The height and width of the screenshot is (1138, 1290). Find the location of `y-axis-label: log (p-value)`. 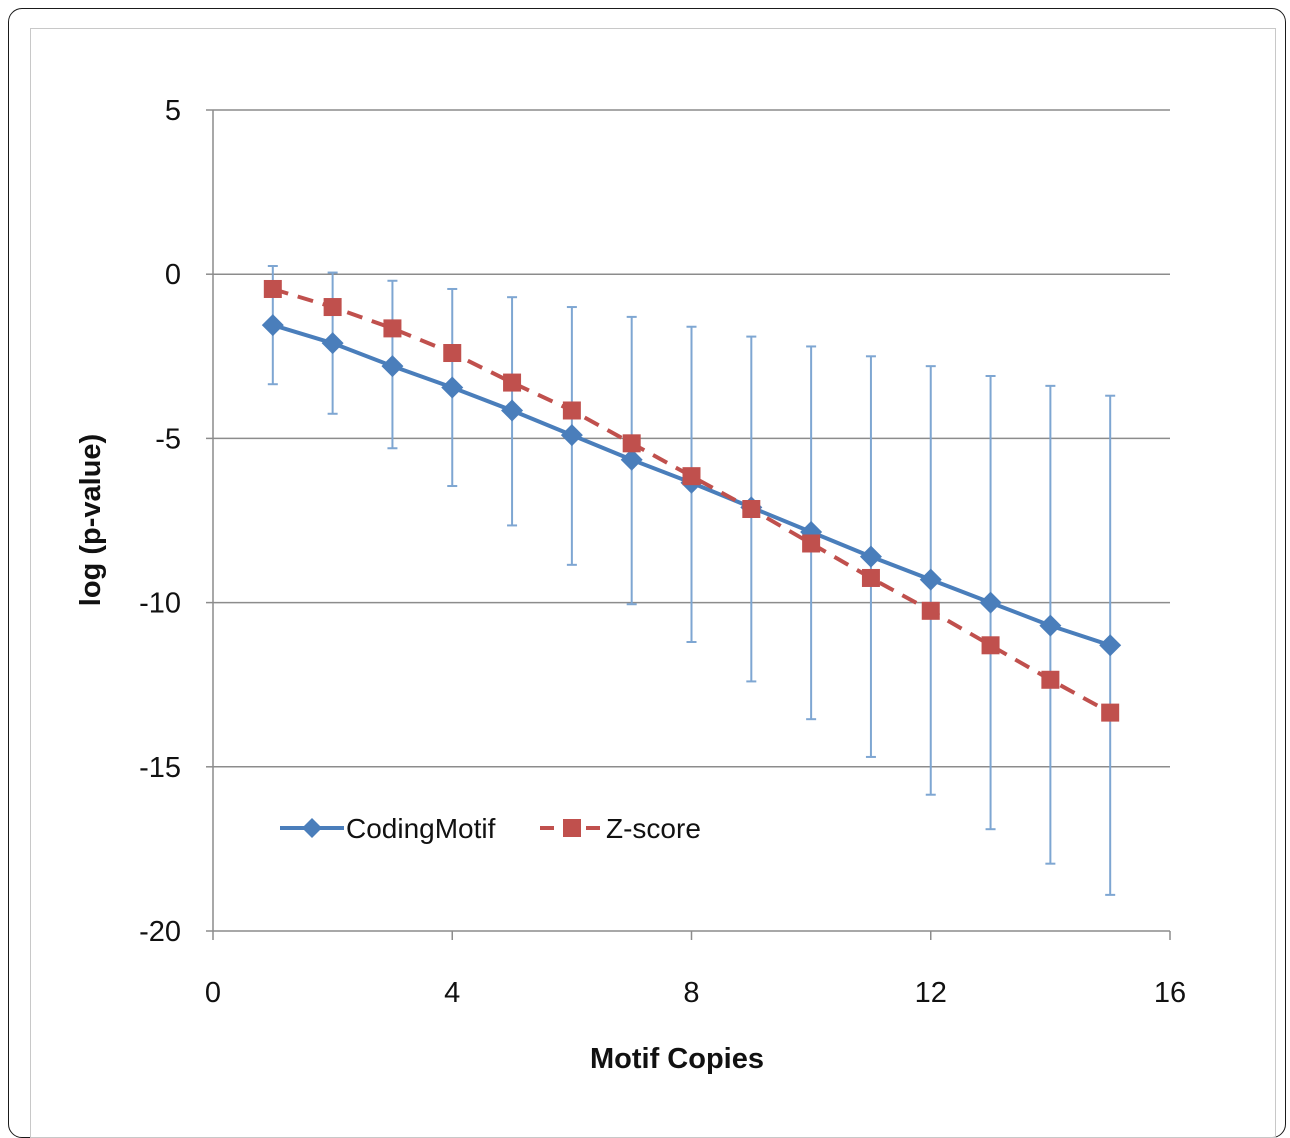

y-axis-label: log (p-value) is located at coordinates (91, 520).